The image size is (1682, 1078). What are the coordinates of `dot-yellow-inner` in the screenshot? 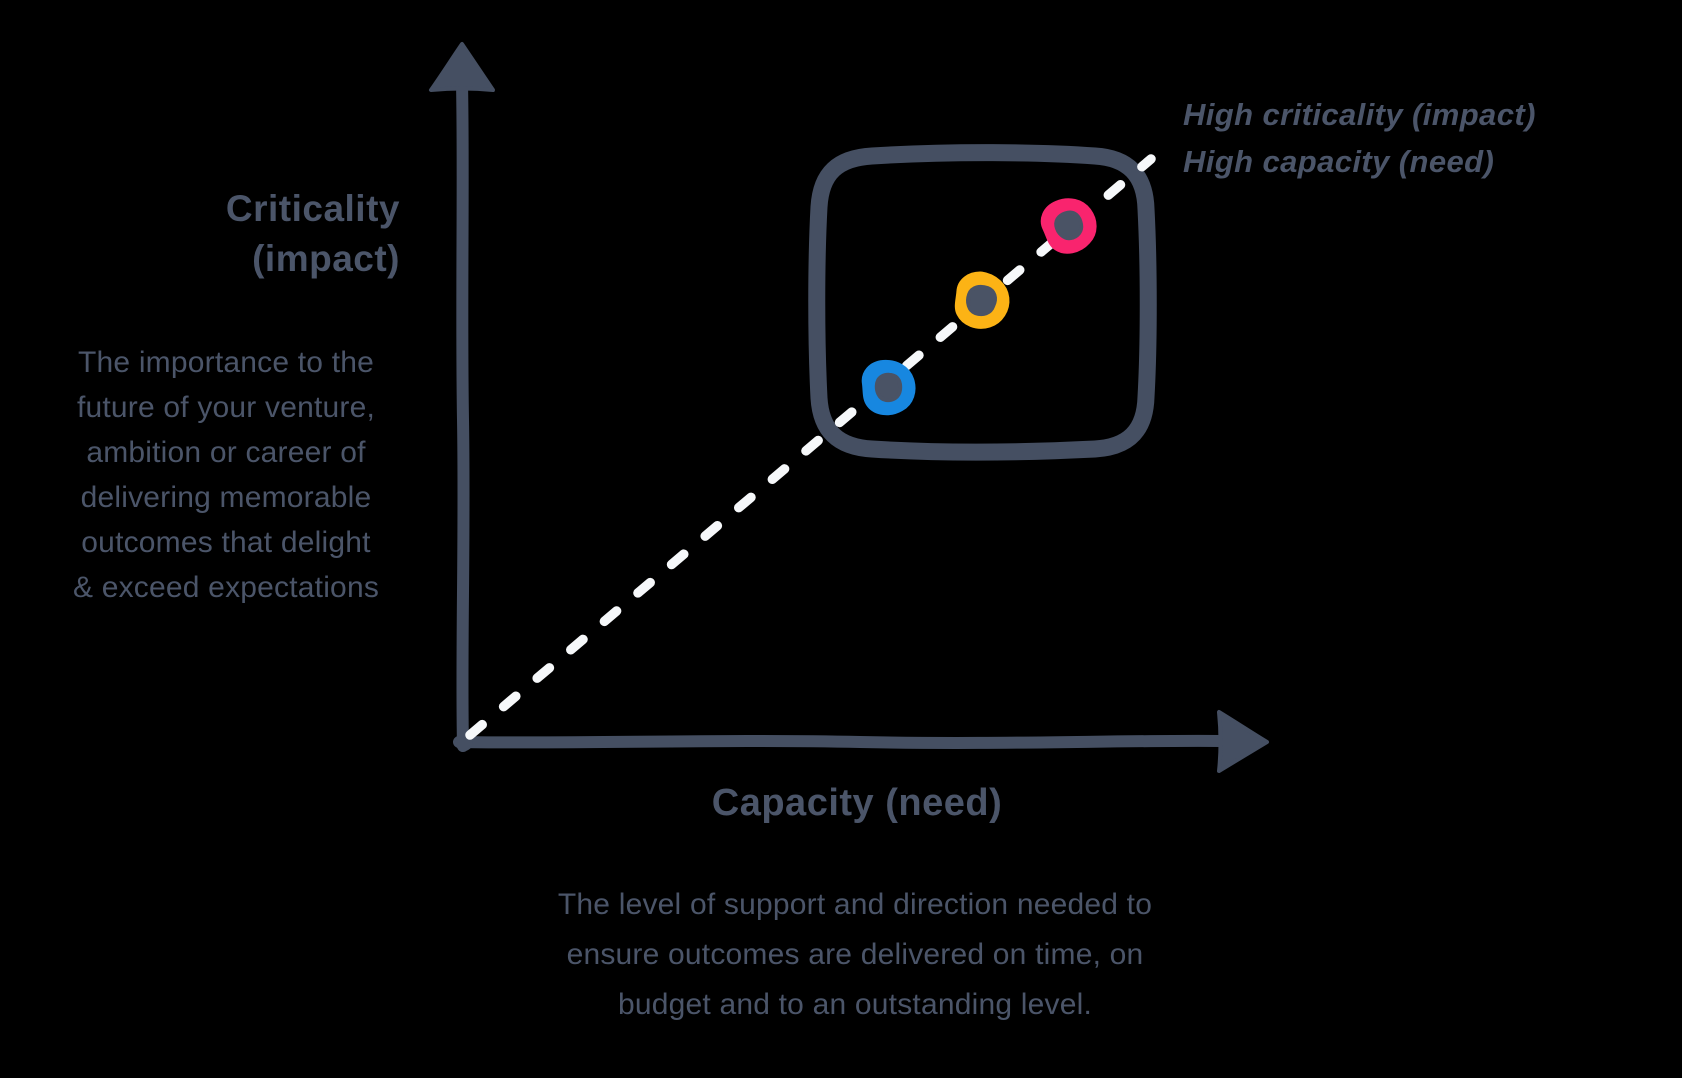 It's located at (981, 300).